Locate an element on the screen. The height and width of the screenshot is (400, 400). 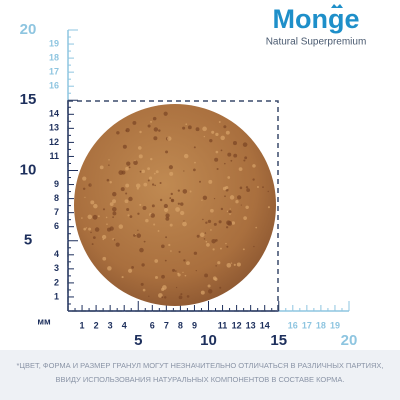
ruler-label: 8 is located at coordinates (180, 325).